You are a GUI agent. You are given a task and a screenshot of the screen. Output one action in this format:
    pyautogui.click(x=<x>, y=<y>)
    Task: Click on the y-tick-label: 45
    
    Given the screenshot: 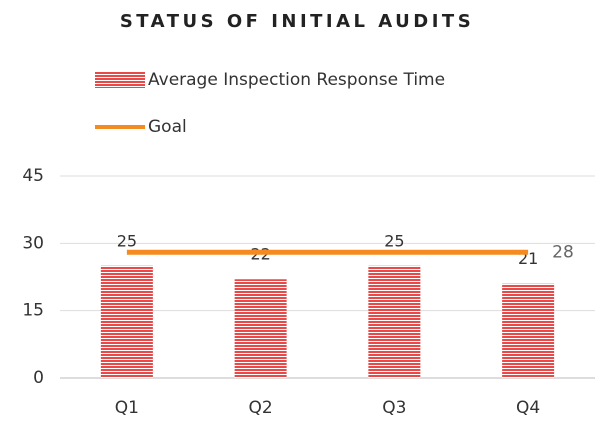 What is the action you would take?
    pyautogui.click(x=33, y=176)
    